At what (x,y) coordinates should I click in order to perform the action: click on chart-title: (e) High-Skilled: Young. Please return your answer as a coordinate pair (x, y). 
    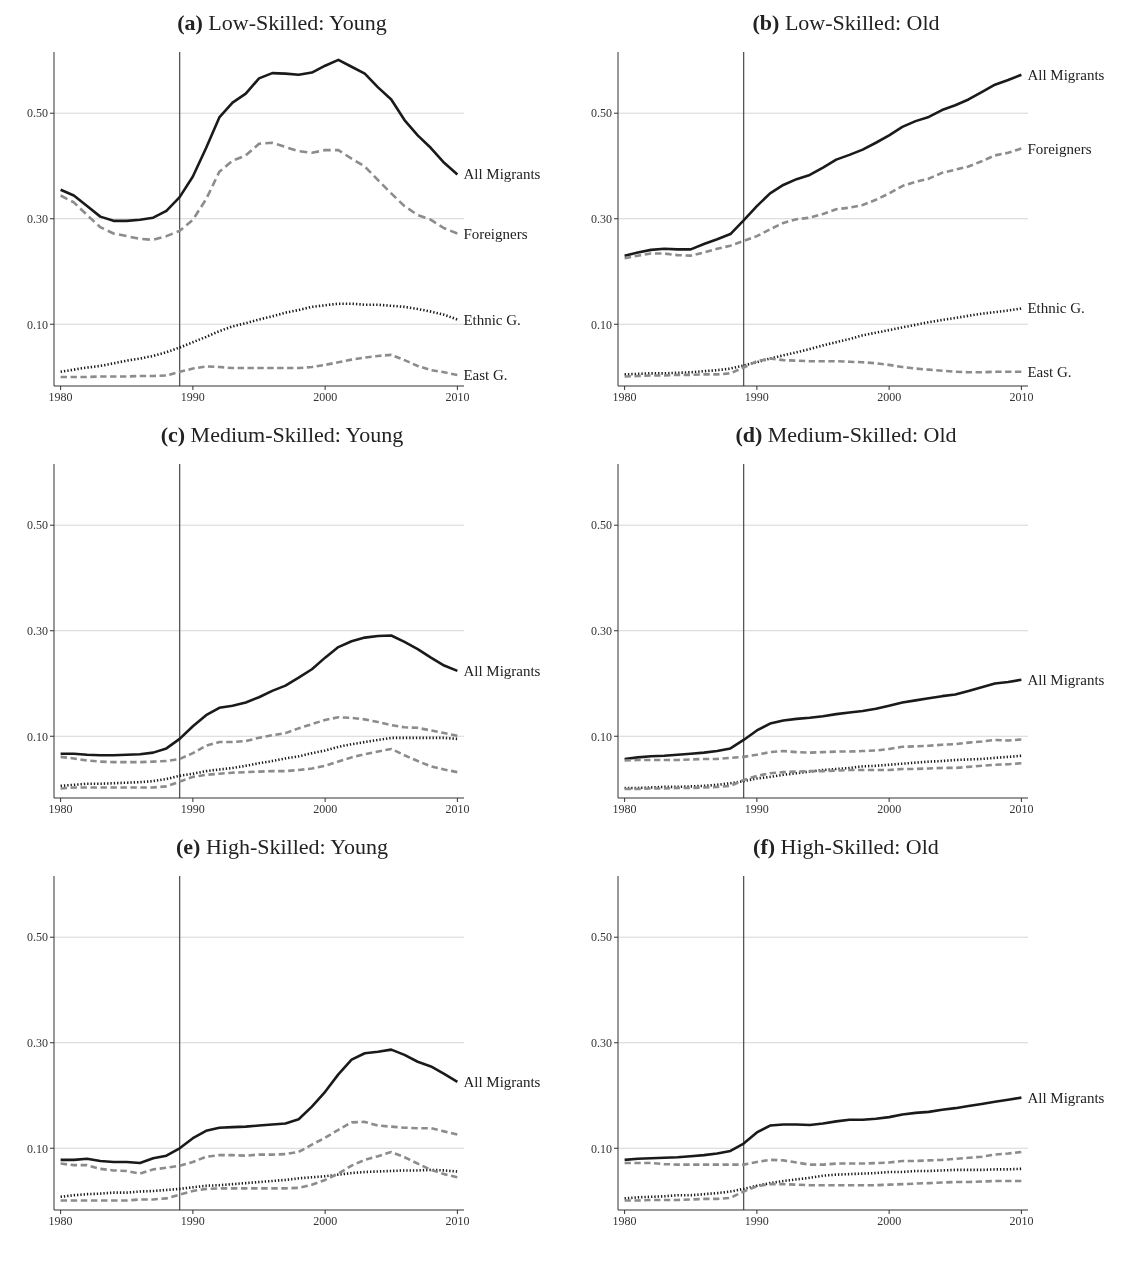
    Looking at the image, I should click on (282, 847).